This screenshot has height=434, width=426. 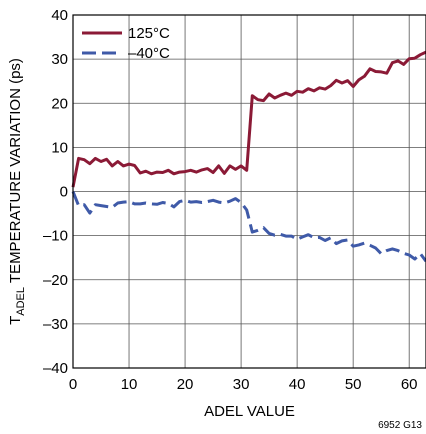 What do you see at coordinates (409, 384) in the screenshot?
I see `x-tick-label: 60` at bounding box center [409, 384].